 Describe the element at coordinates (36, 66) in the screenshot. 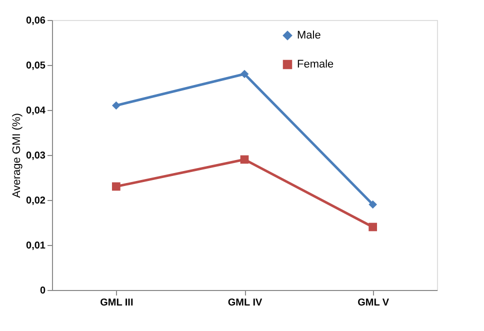

I see `y-tick-label: 0,05` at that location.